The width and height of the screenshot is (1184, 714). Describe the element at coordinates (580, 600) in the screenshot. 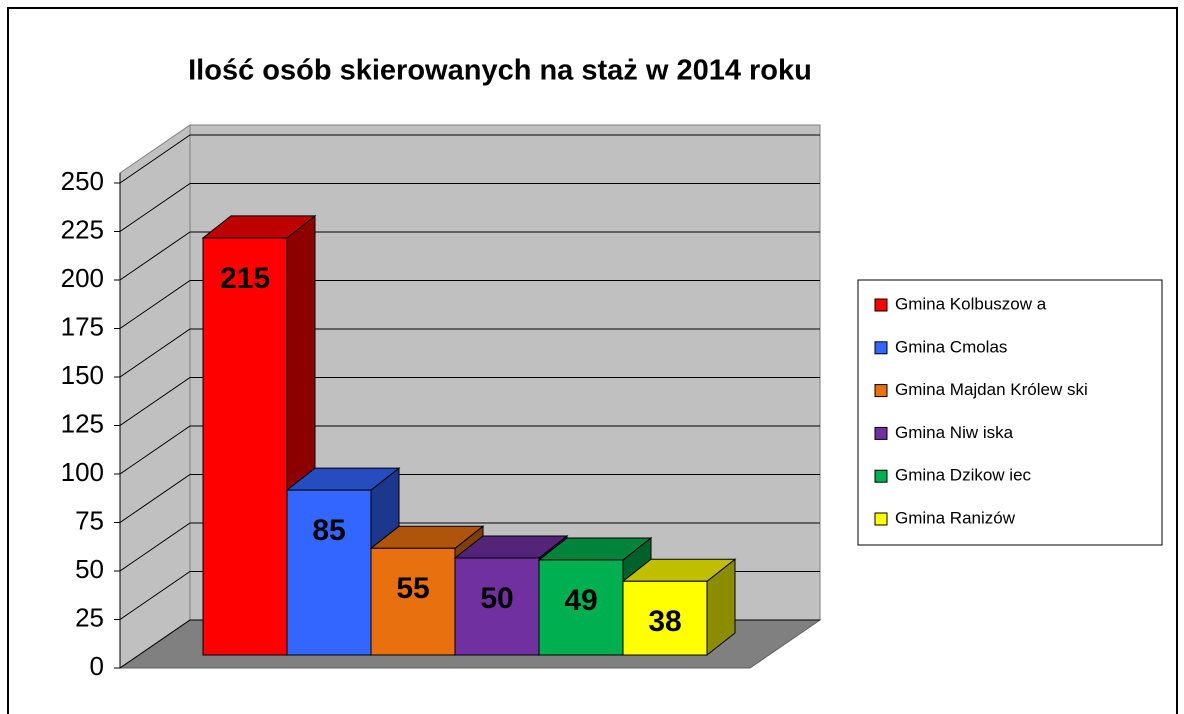

I see `data-label: 49` at that location.